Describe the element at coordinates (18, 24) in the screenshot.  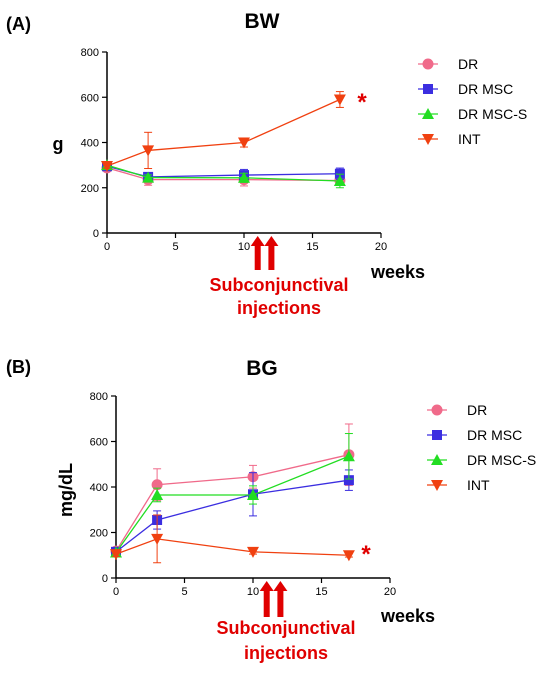
I see `panel-label: (A)` at that location.